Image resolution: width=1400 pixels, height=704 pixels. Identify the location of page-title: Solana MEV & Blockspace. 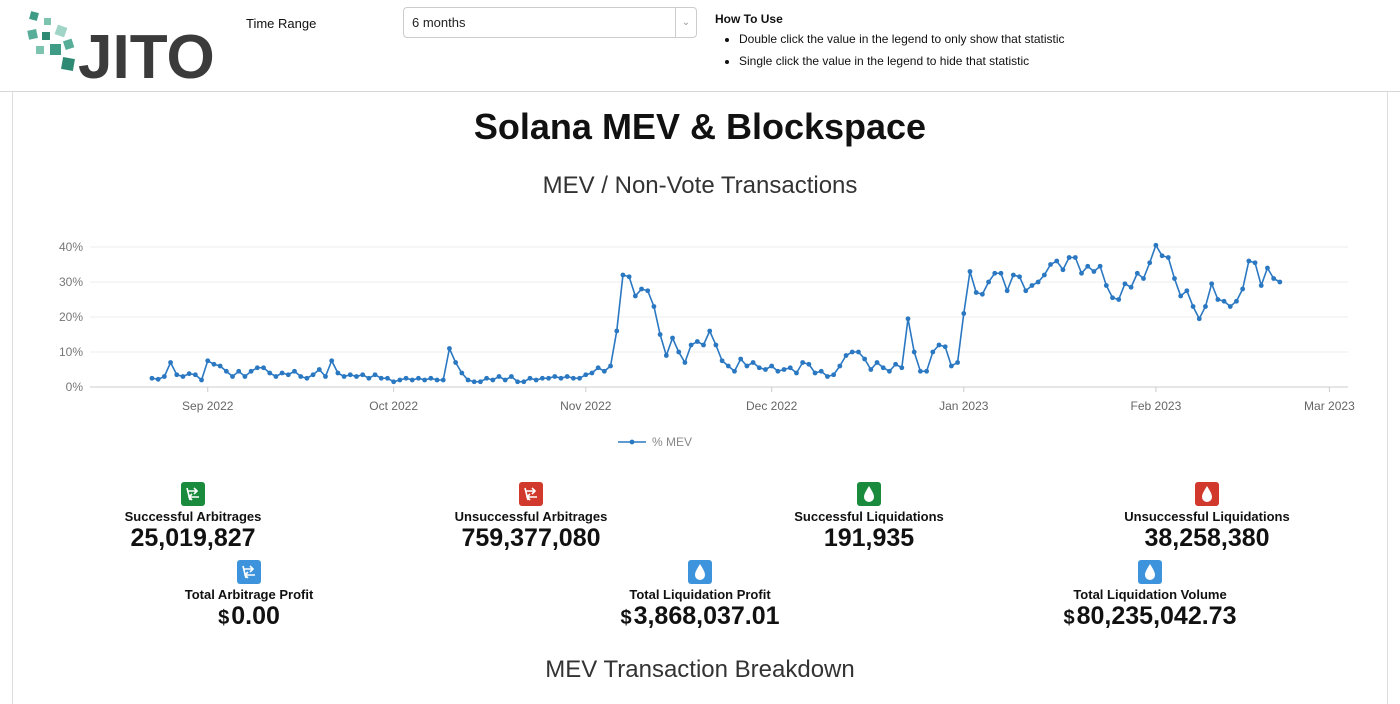
(700, 126).